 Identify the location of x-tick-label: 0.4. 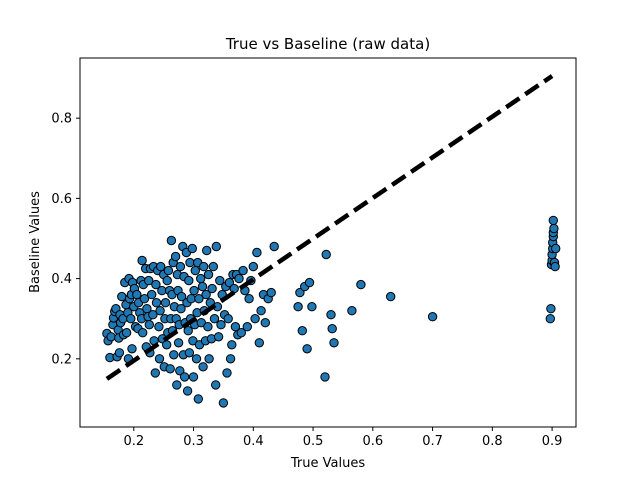
(253, 441).